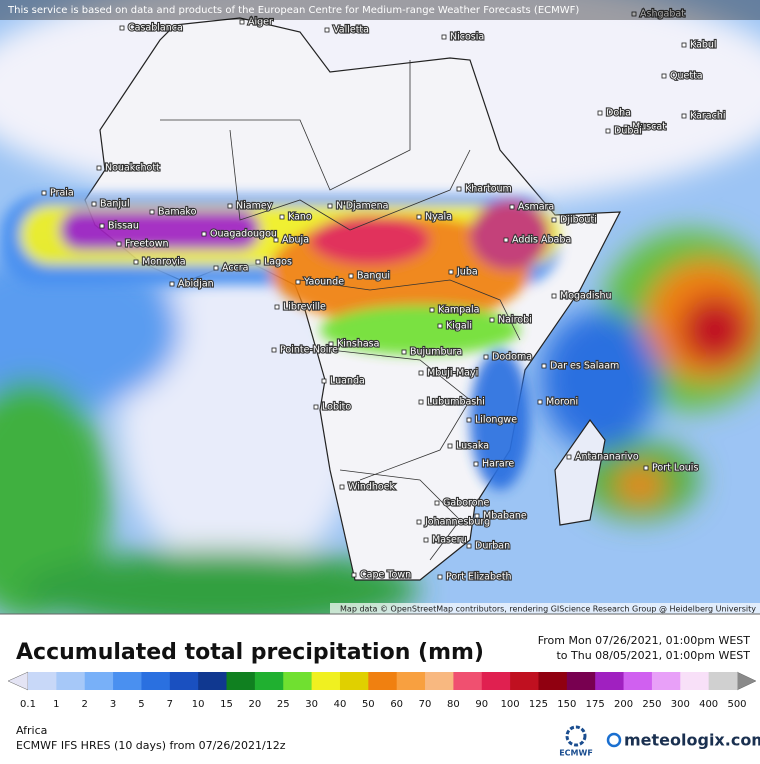  Describe the element at coordinates (662, 14) in the screenshot. I see `city-label: Ashgabat` at that location.